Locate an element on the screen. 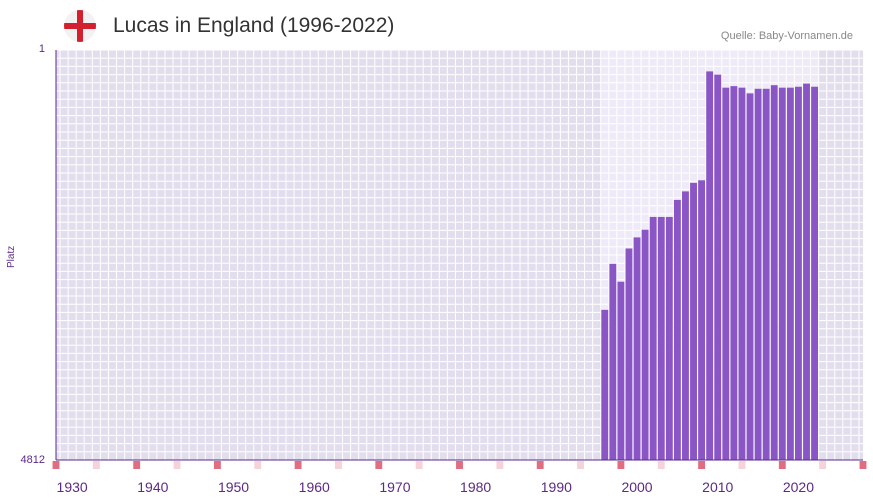 The image size is (873, 502). bar-2014 is located at coordinates (750, 276).